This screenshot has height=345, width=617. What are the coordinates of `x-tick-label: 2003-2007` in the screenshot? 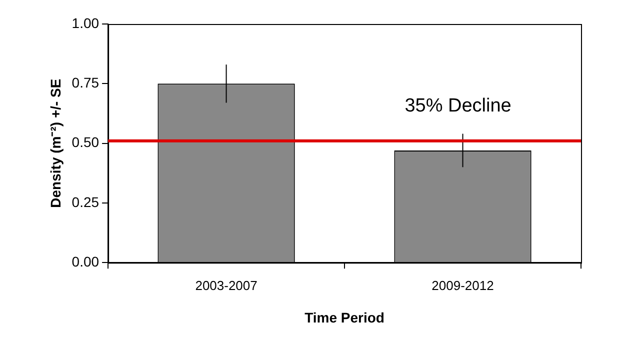 It's located at (226, 285).